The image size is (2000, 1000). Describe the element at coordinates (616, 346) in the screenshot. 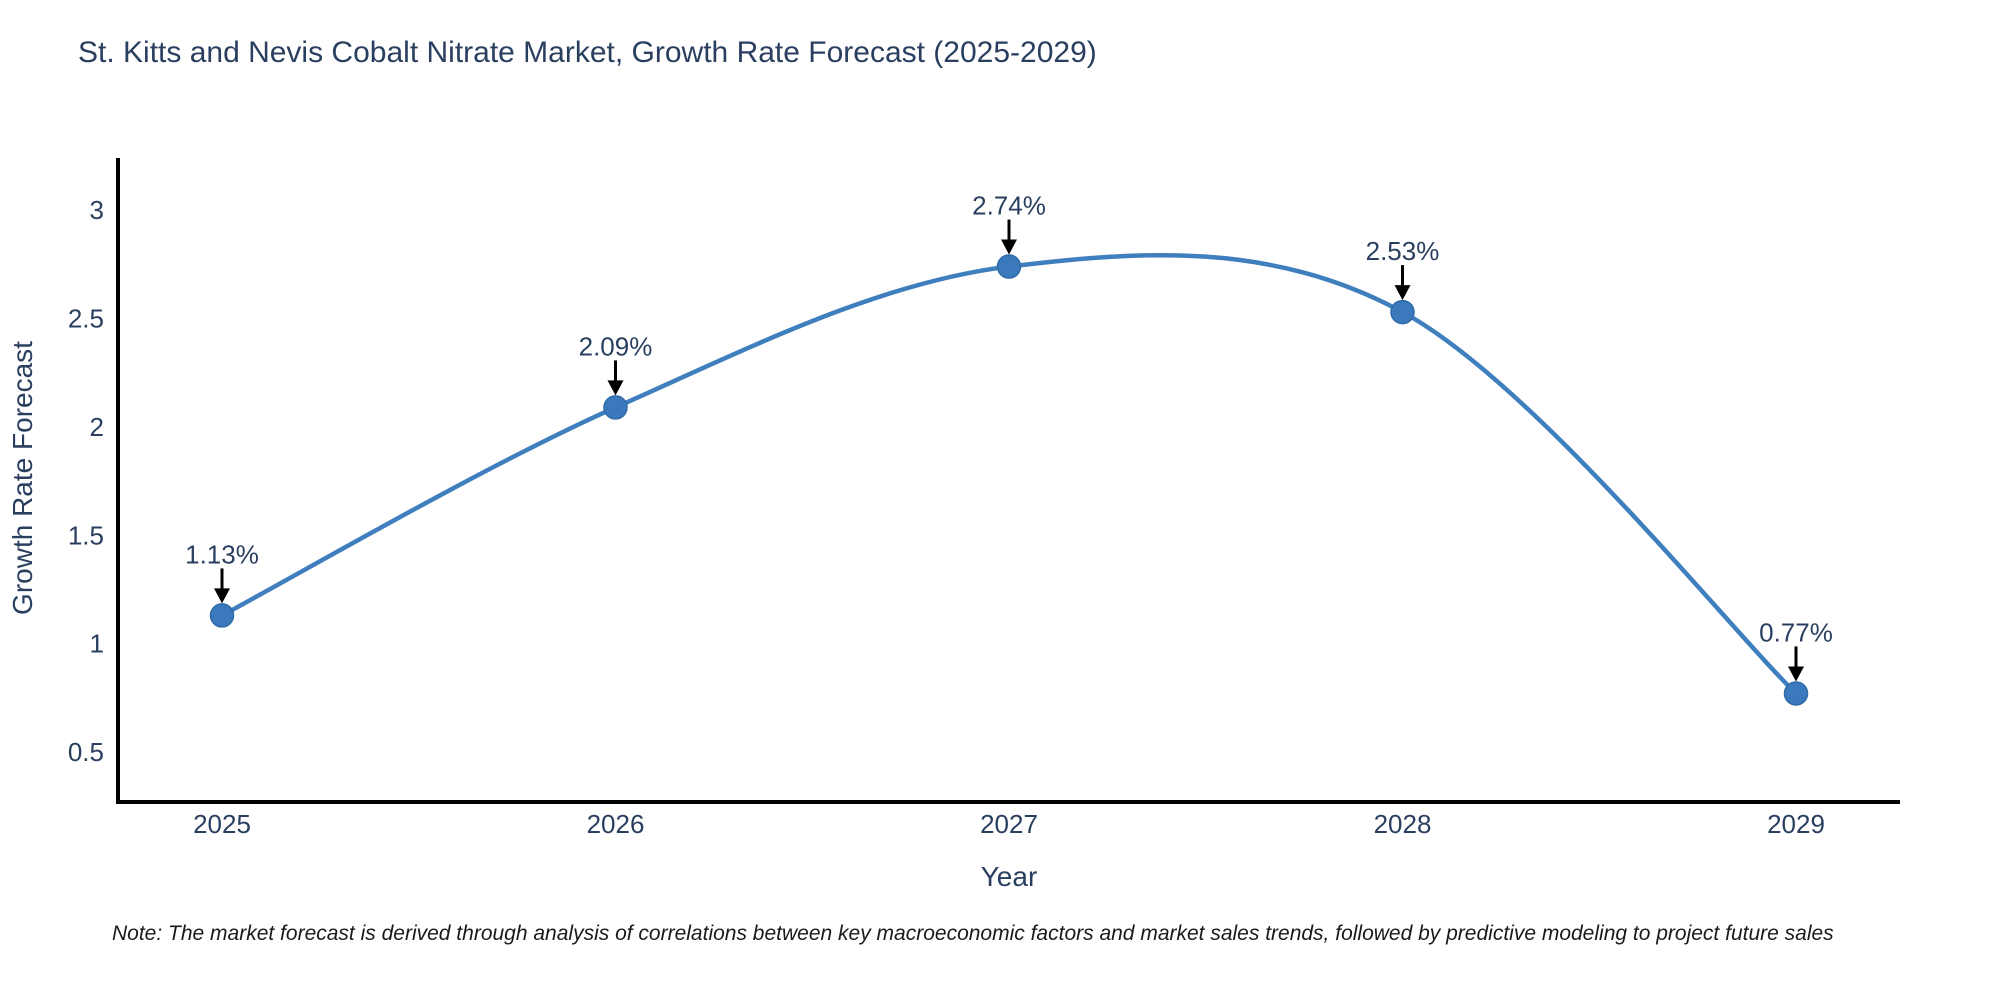

I see `data-point-label: 2.09%` at that location.